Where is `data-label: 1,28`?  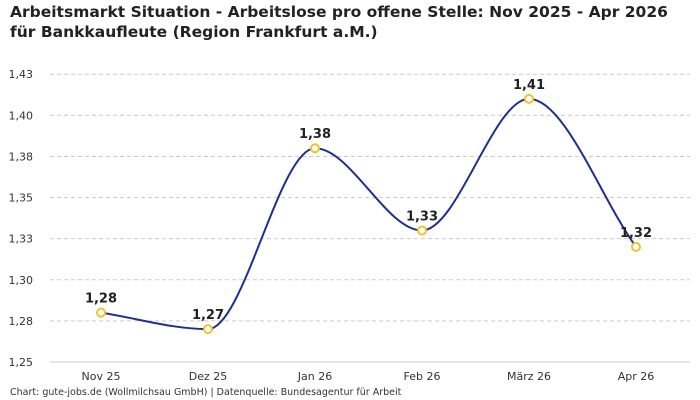 data-label: 1,28 is located at coordinates (101, 299).